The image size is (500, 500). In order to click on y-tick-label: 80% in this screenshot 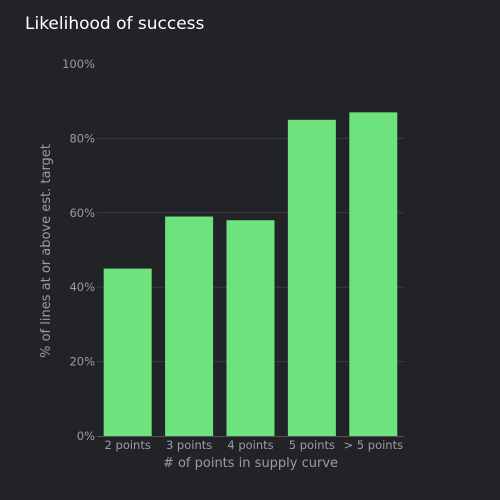, I will do `click(82, 138)`.